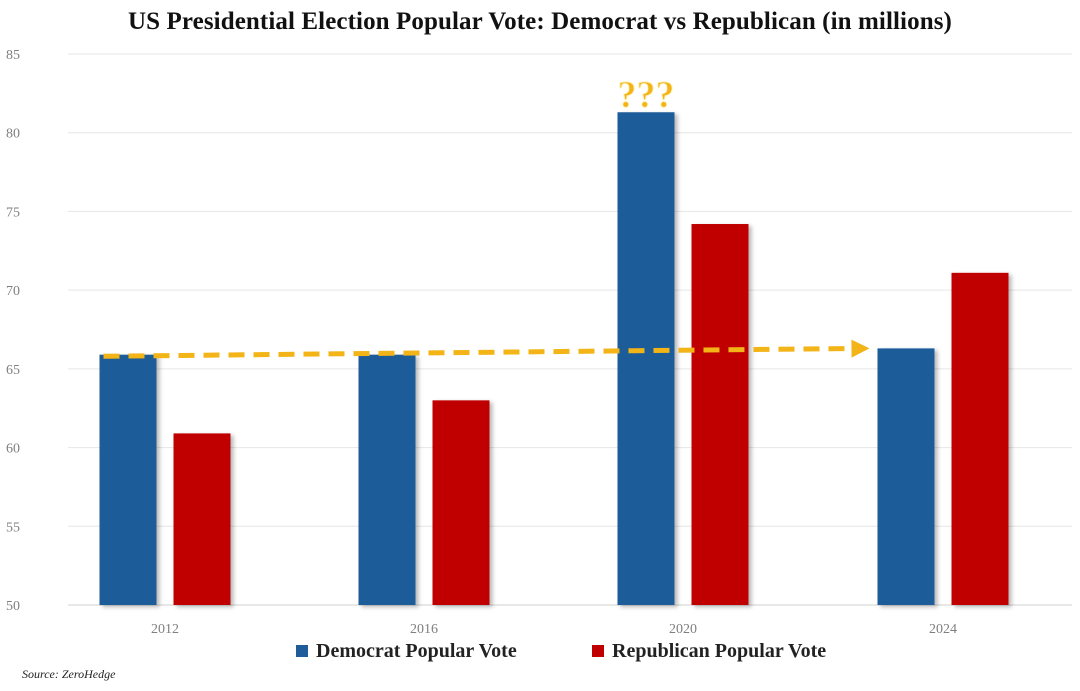  Describe the element at coordinates (860, 348) in the screenshot. I see `trend-arrow-head` at that location.